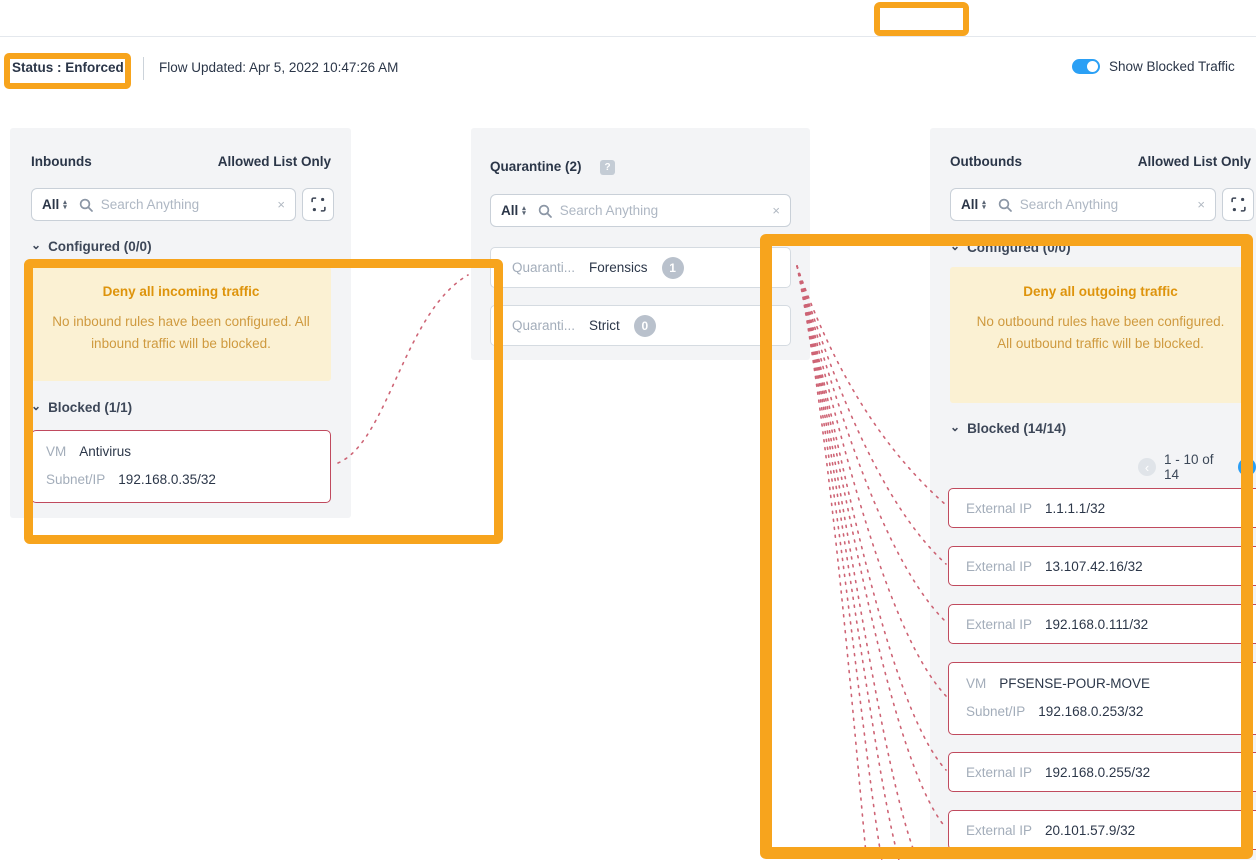  Describe the element at coordinates (105, 451) in the screenshot. I see `card-value: Antivirus` at that location.